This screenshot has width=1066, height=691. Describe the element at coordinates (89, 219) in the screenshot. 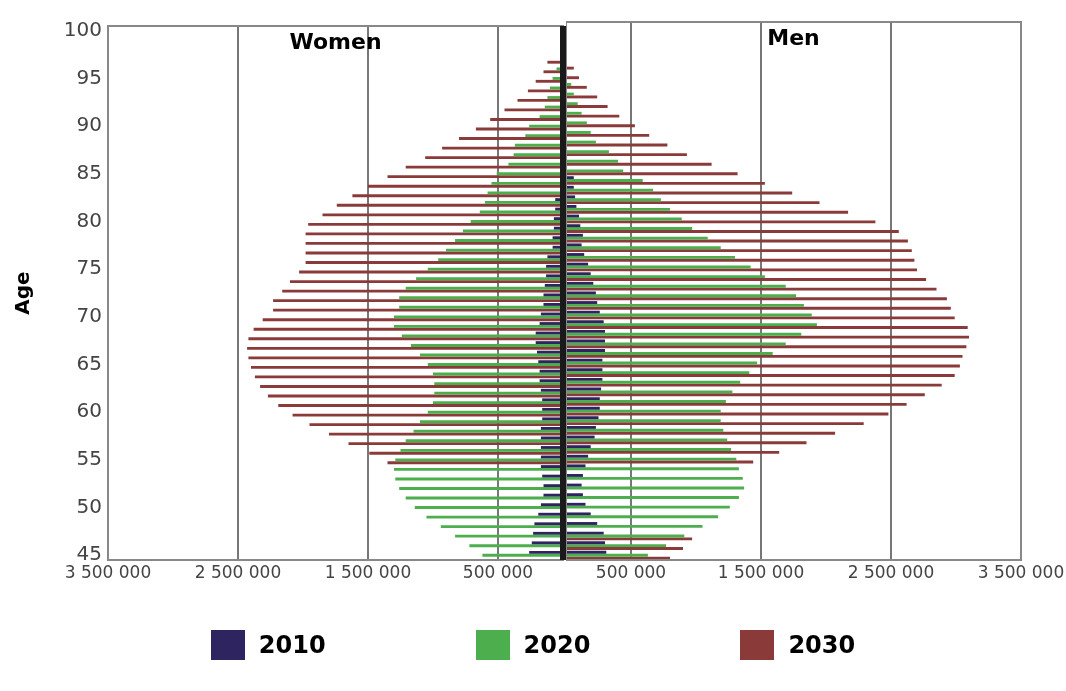

I see `y-tick-label: 80` at that location.